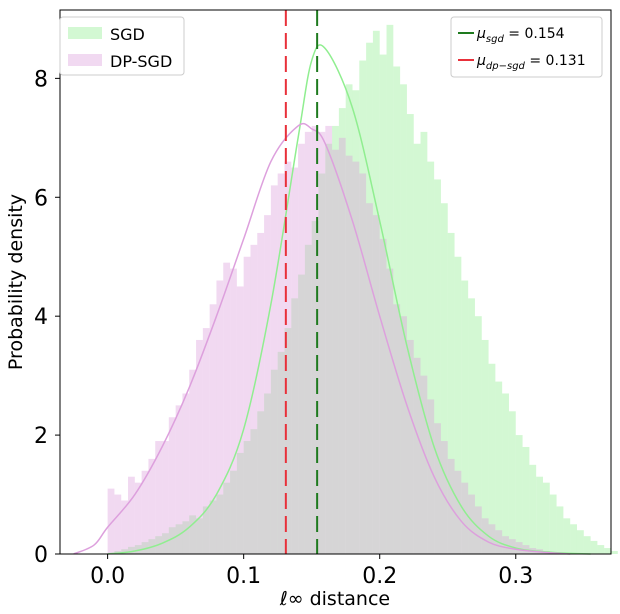  I want to click on legend-swatch-sgd, so click(85, 33).